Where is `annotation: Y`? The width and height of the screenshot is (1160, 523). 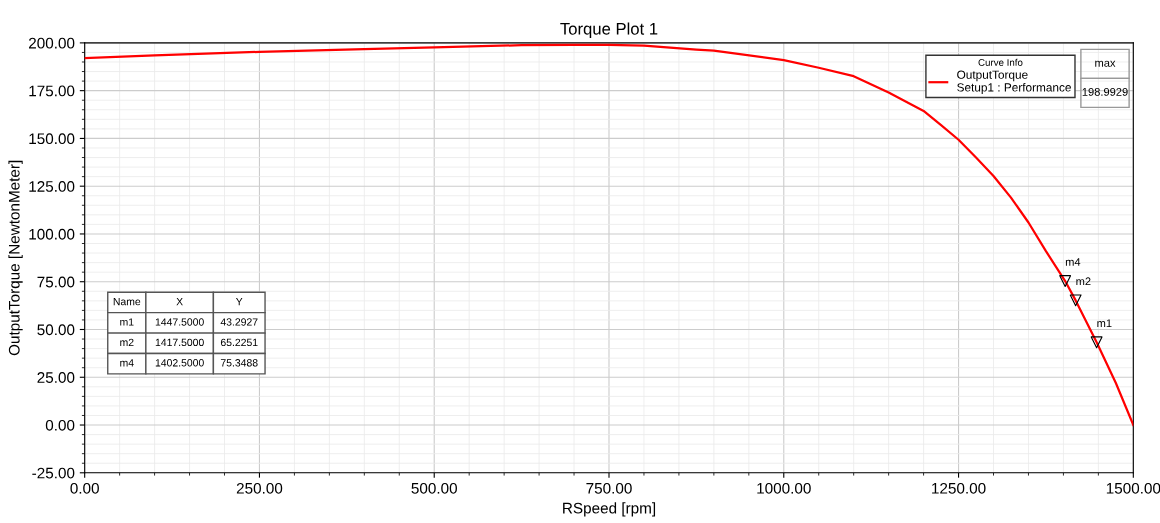 annotation: Y is located at coordinates (239, 301).